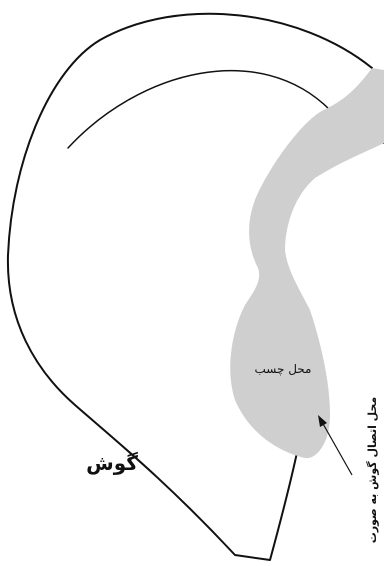 This screenshot has height=566, width=384. What do you see at coordinates (199, 109) in the screenshot?
I see `ear-inner-fold-line` at bounding box center [199, 109].